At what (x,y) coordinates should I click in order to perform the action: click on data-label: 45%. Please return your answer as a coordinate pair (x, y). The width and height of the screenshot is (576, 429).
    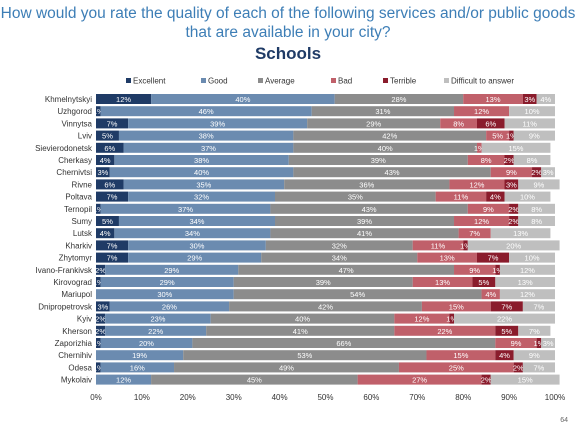
    Looking at the image, I should click on (254, 380).